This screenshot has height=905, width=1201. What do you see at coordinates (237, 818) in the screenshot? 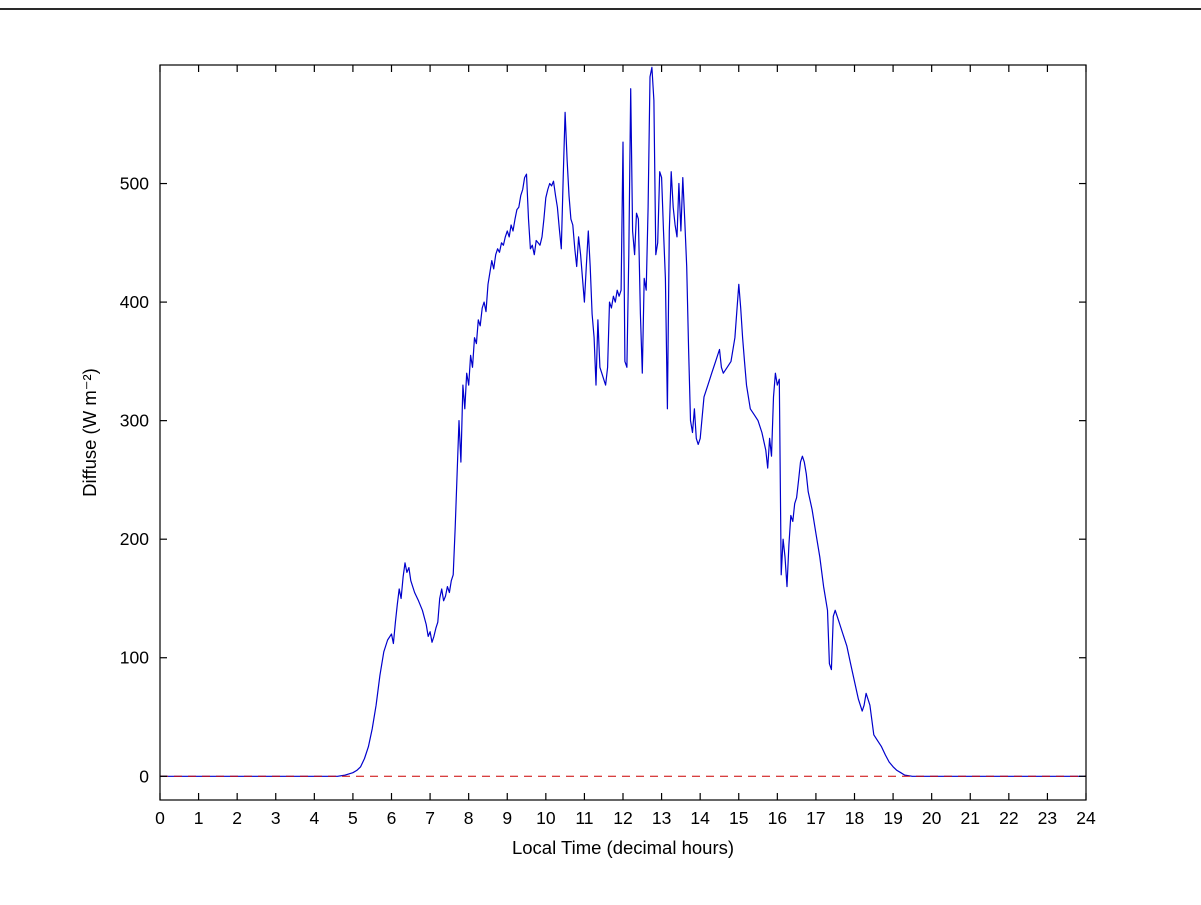
I see `x-tick-label: 2` at bounding box center [237, 818].